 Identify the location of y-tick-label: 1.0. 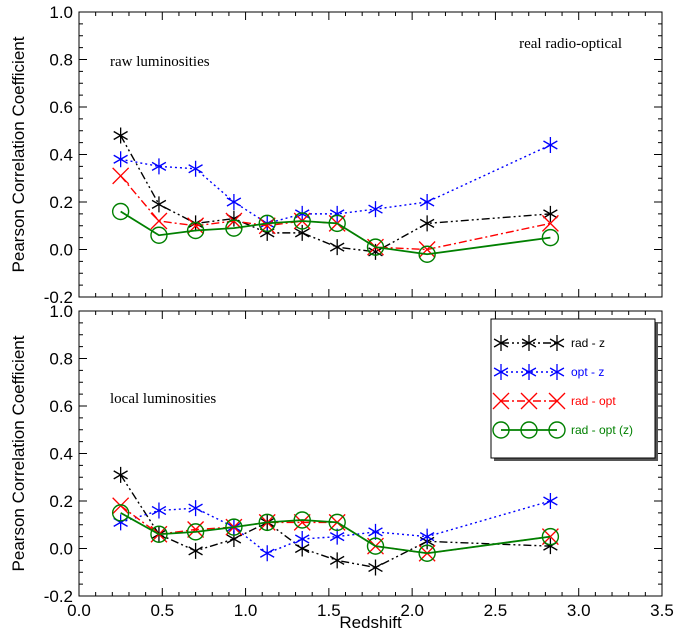
(61, 12).